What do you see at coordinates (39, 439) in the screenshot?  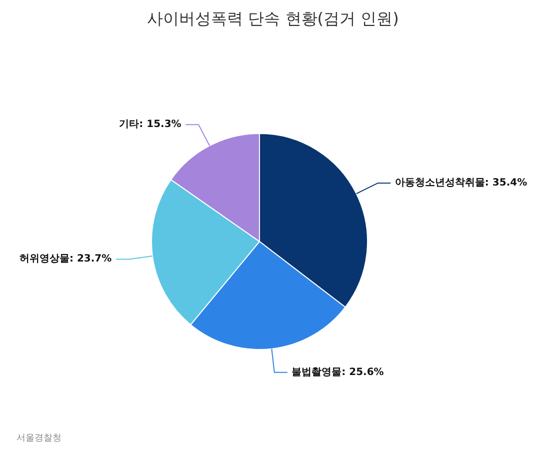 I see `text: 서울경찰청` at bounding box center [39, 439].